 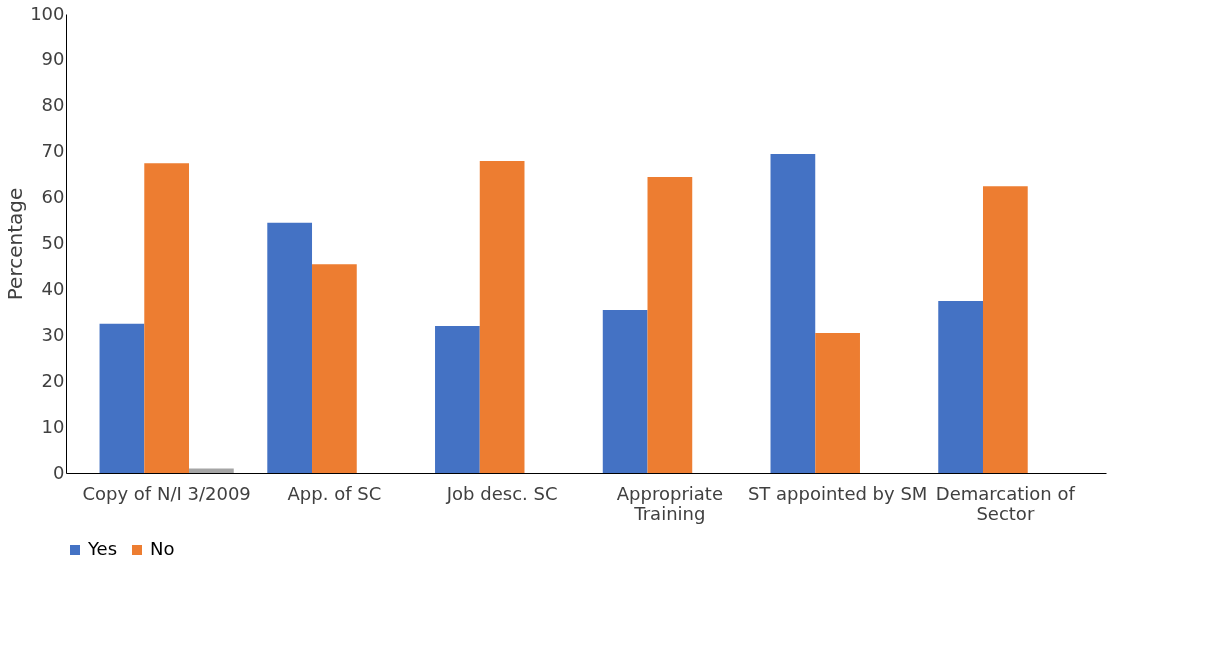 I want to click on y-tick-label: 10, so click(x=53, y=426).